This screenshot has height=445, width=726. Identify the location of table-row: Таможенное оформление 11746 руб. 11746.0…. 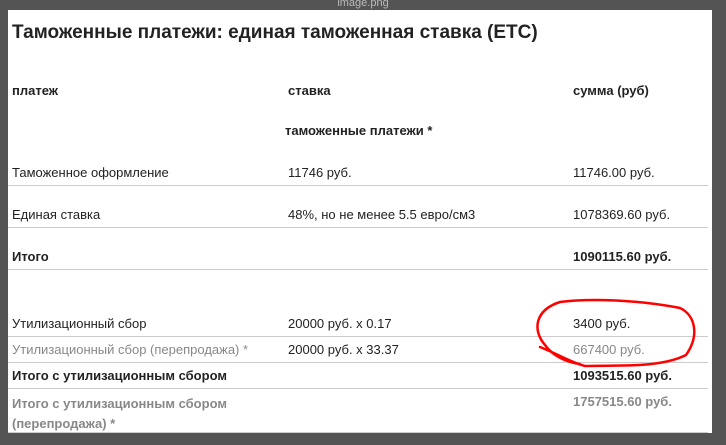
(358, 175).